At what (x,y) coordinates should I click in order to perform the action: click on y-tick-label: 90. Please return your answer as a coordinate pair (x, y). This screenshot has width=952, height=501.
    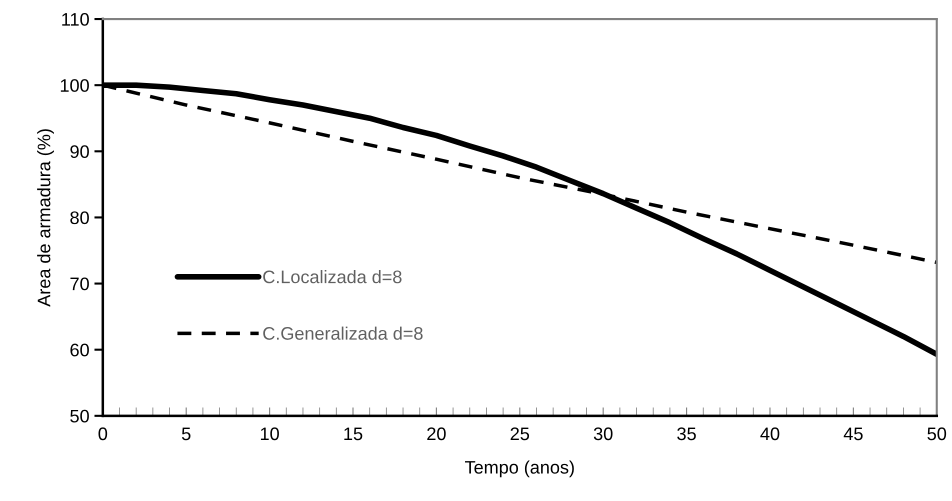
    Looking at the image, I should click on (79, 151).